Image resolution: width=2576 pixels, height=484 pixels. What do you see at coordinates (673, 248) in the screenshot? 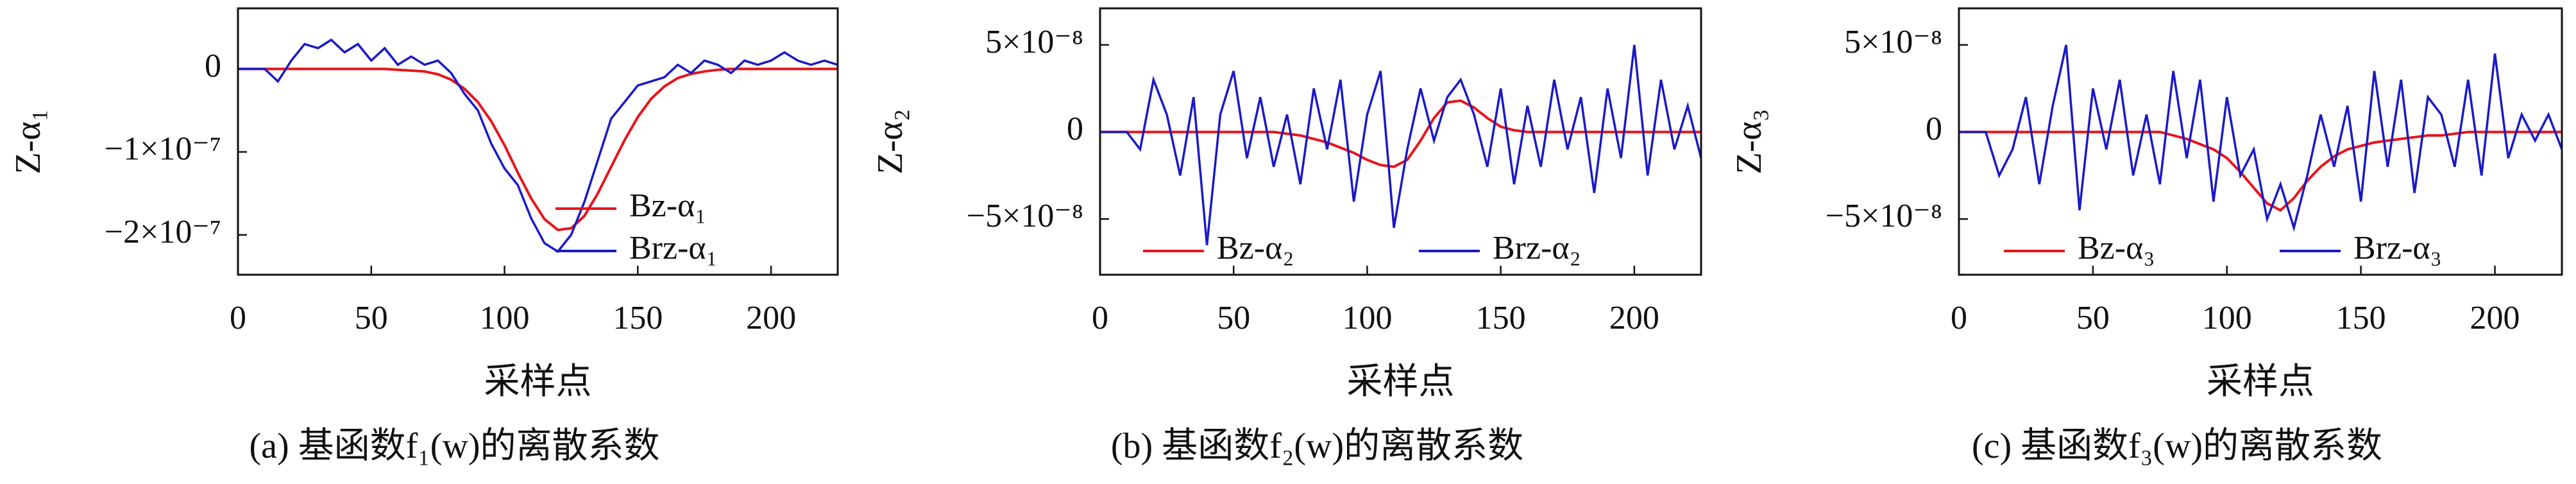
I see `legend-label: Brz-α₁` at bounding box center [673, 248].